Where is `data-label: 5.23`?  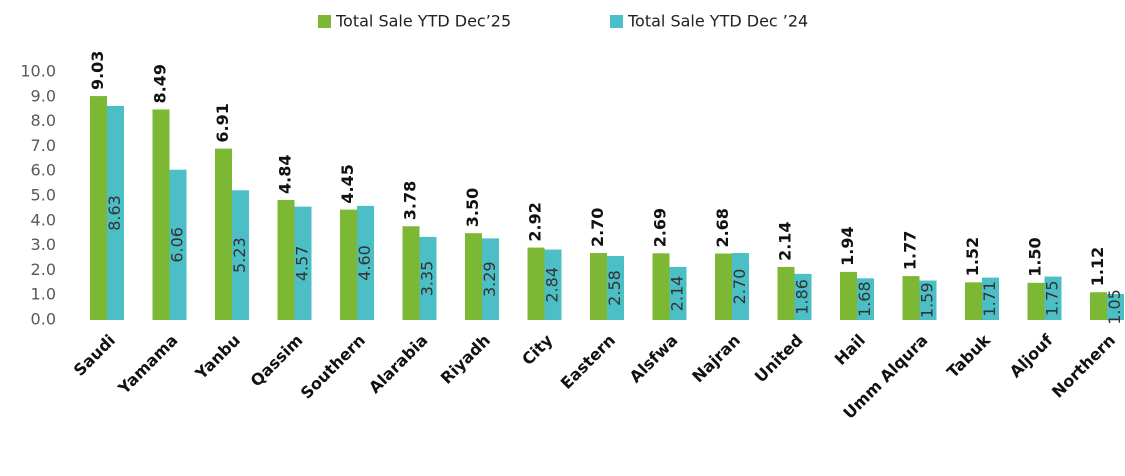
data-label: 5.23 is located at coordinates (239, 255).